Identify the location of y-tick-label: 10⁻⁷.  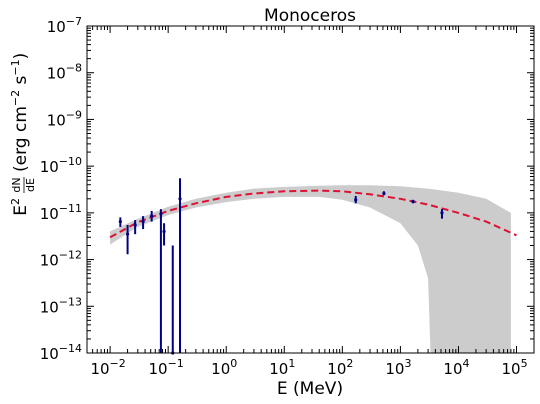
(64, 25).